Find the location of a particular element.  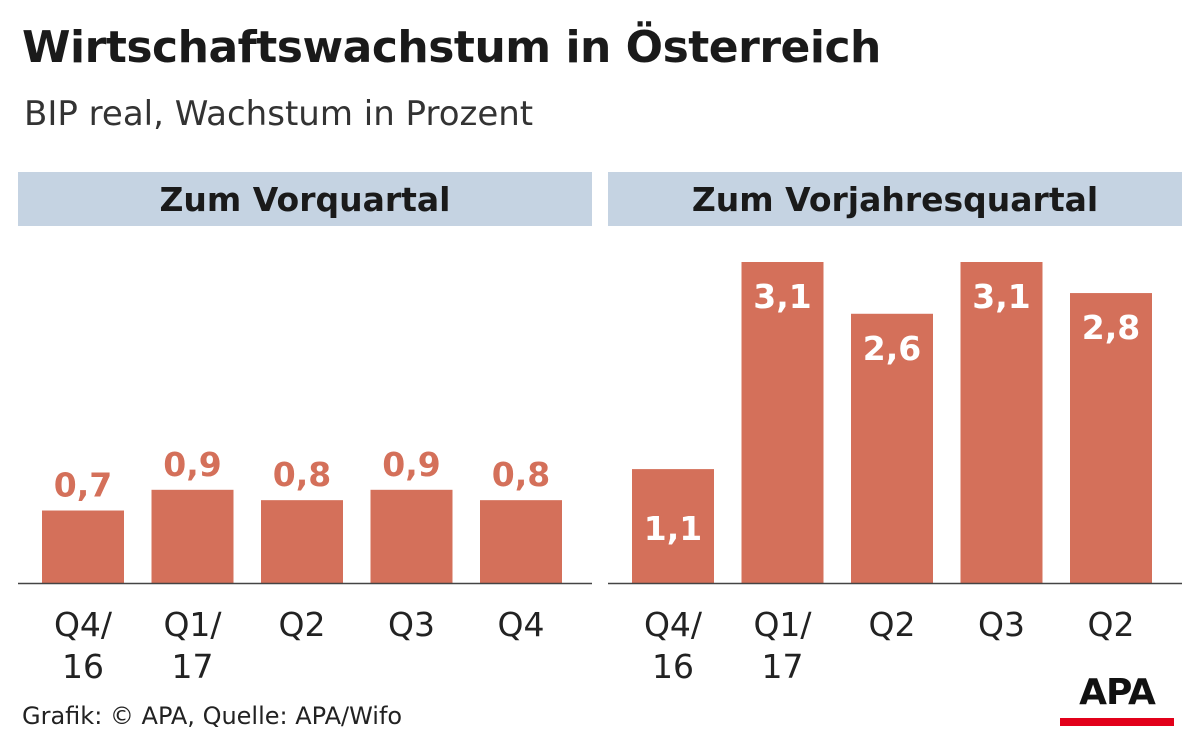

panel-header-vorjahresquartal: Zum Vorjahresquartal is located at coordinates (895, 199).